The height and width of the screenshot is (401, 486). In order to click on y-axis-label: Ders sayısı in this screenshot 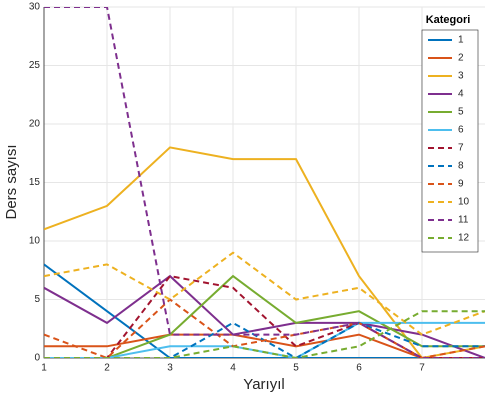, I will do `click(11, 181)`.